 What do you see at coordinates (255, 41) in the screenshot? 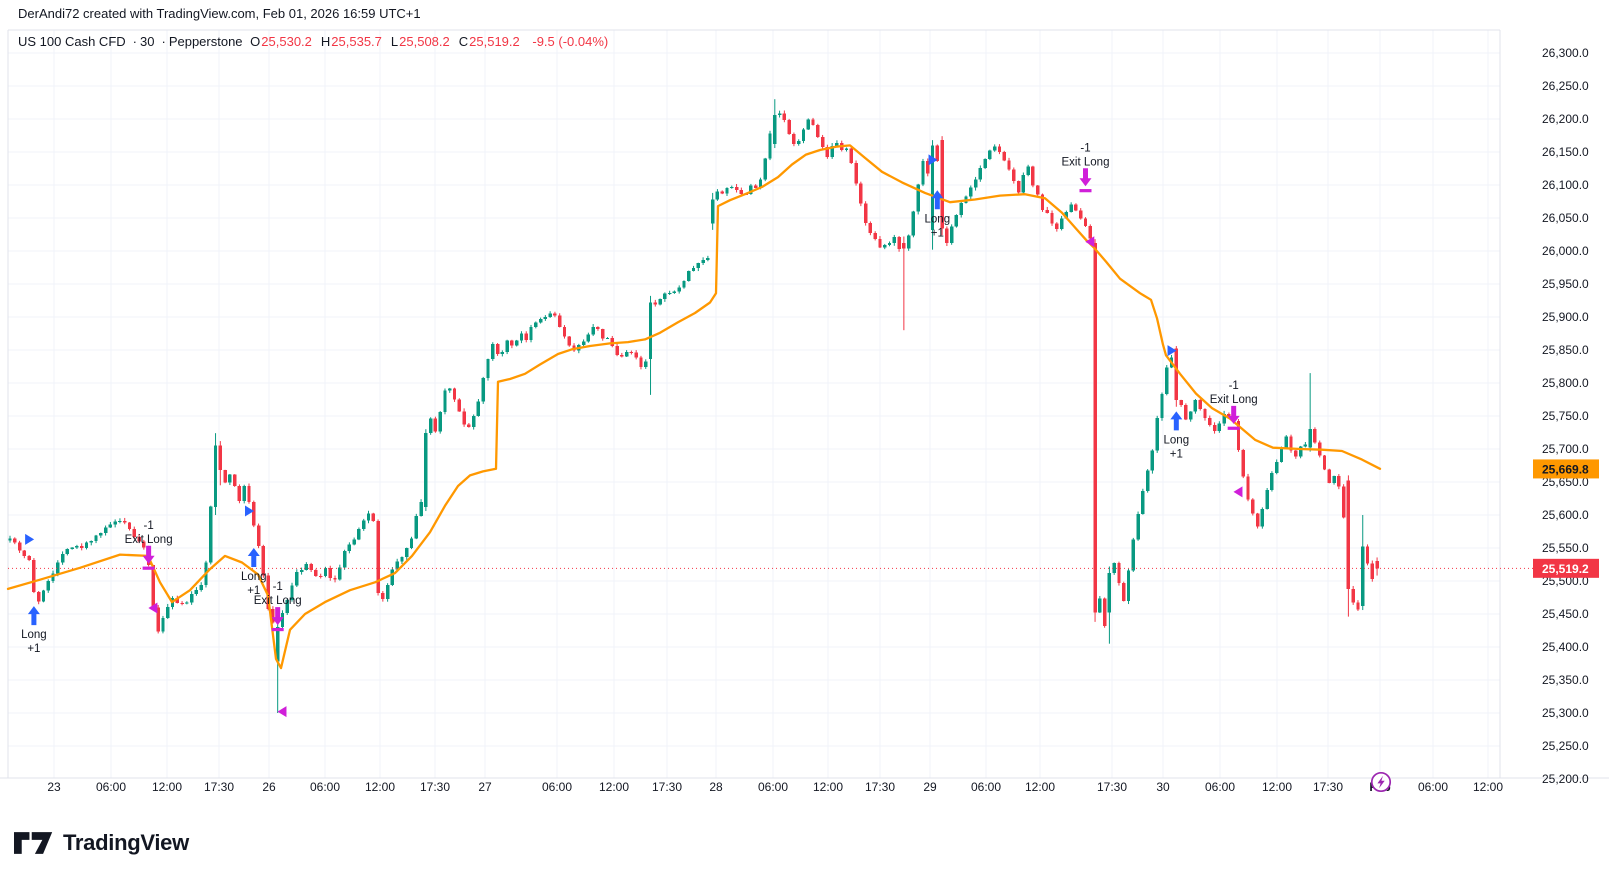
I see `open-label: O` at bounding box center [255, 41].